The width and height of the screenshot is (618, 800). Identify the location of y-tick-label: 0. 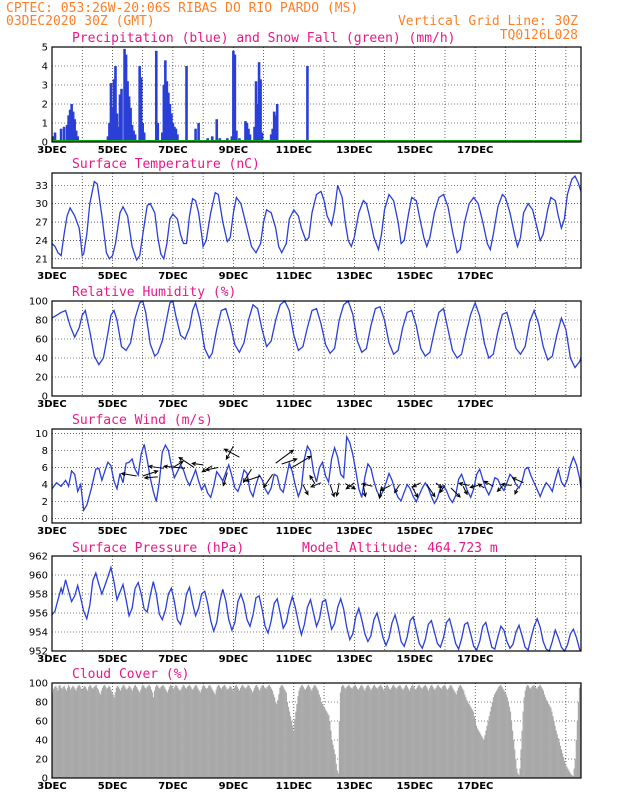
(45, 143).